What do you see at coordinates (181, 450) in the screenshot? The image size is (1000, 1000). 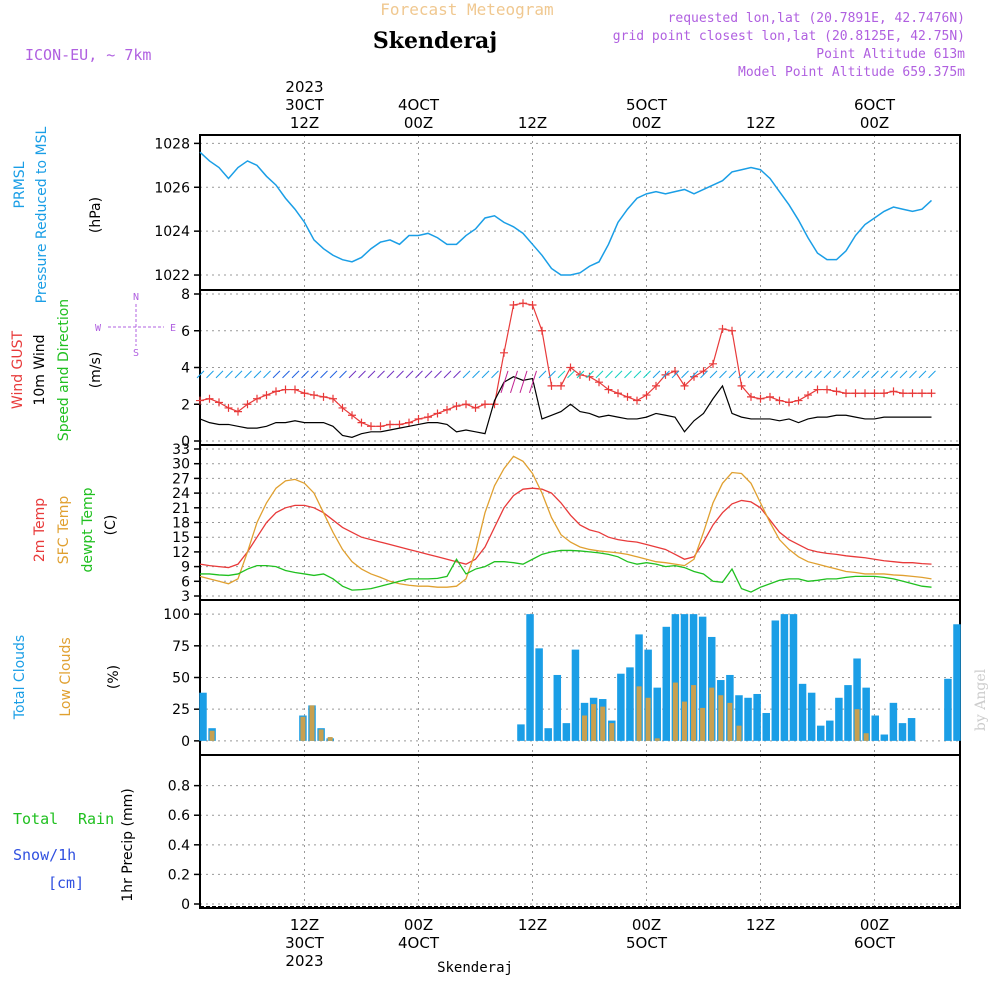 I see `y-tick-label: 33` at bounding box center [181, 450].